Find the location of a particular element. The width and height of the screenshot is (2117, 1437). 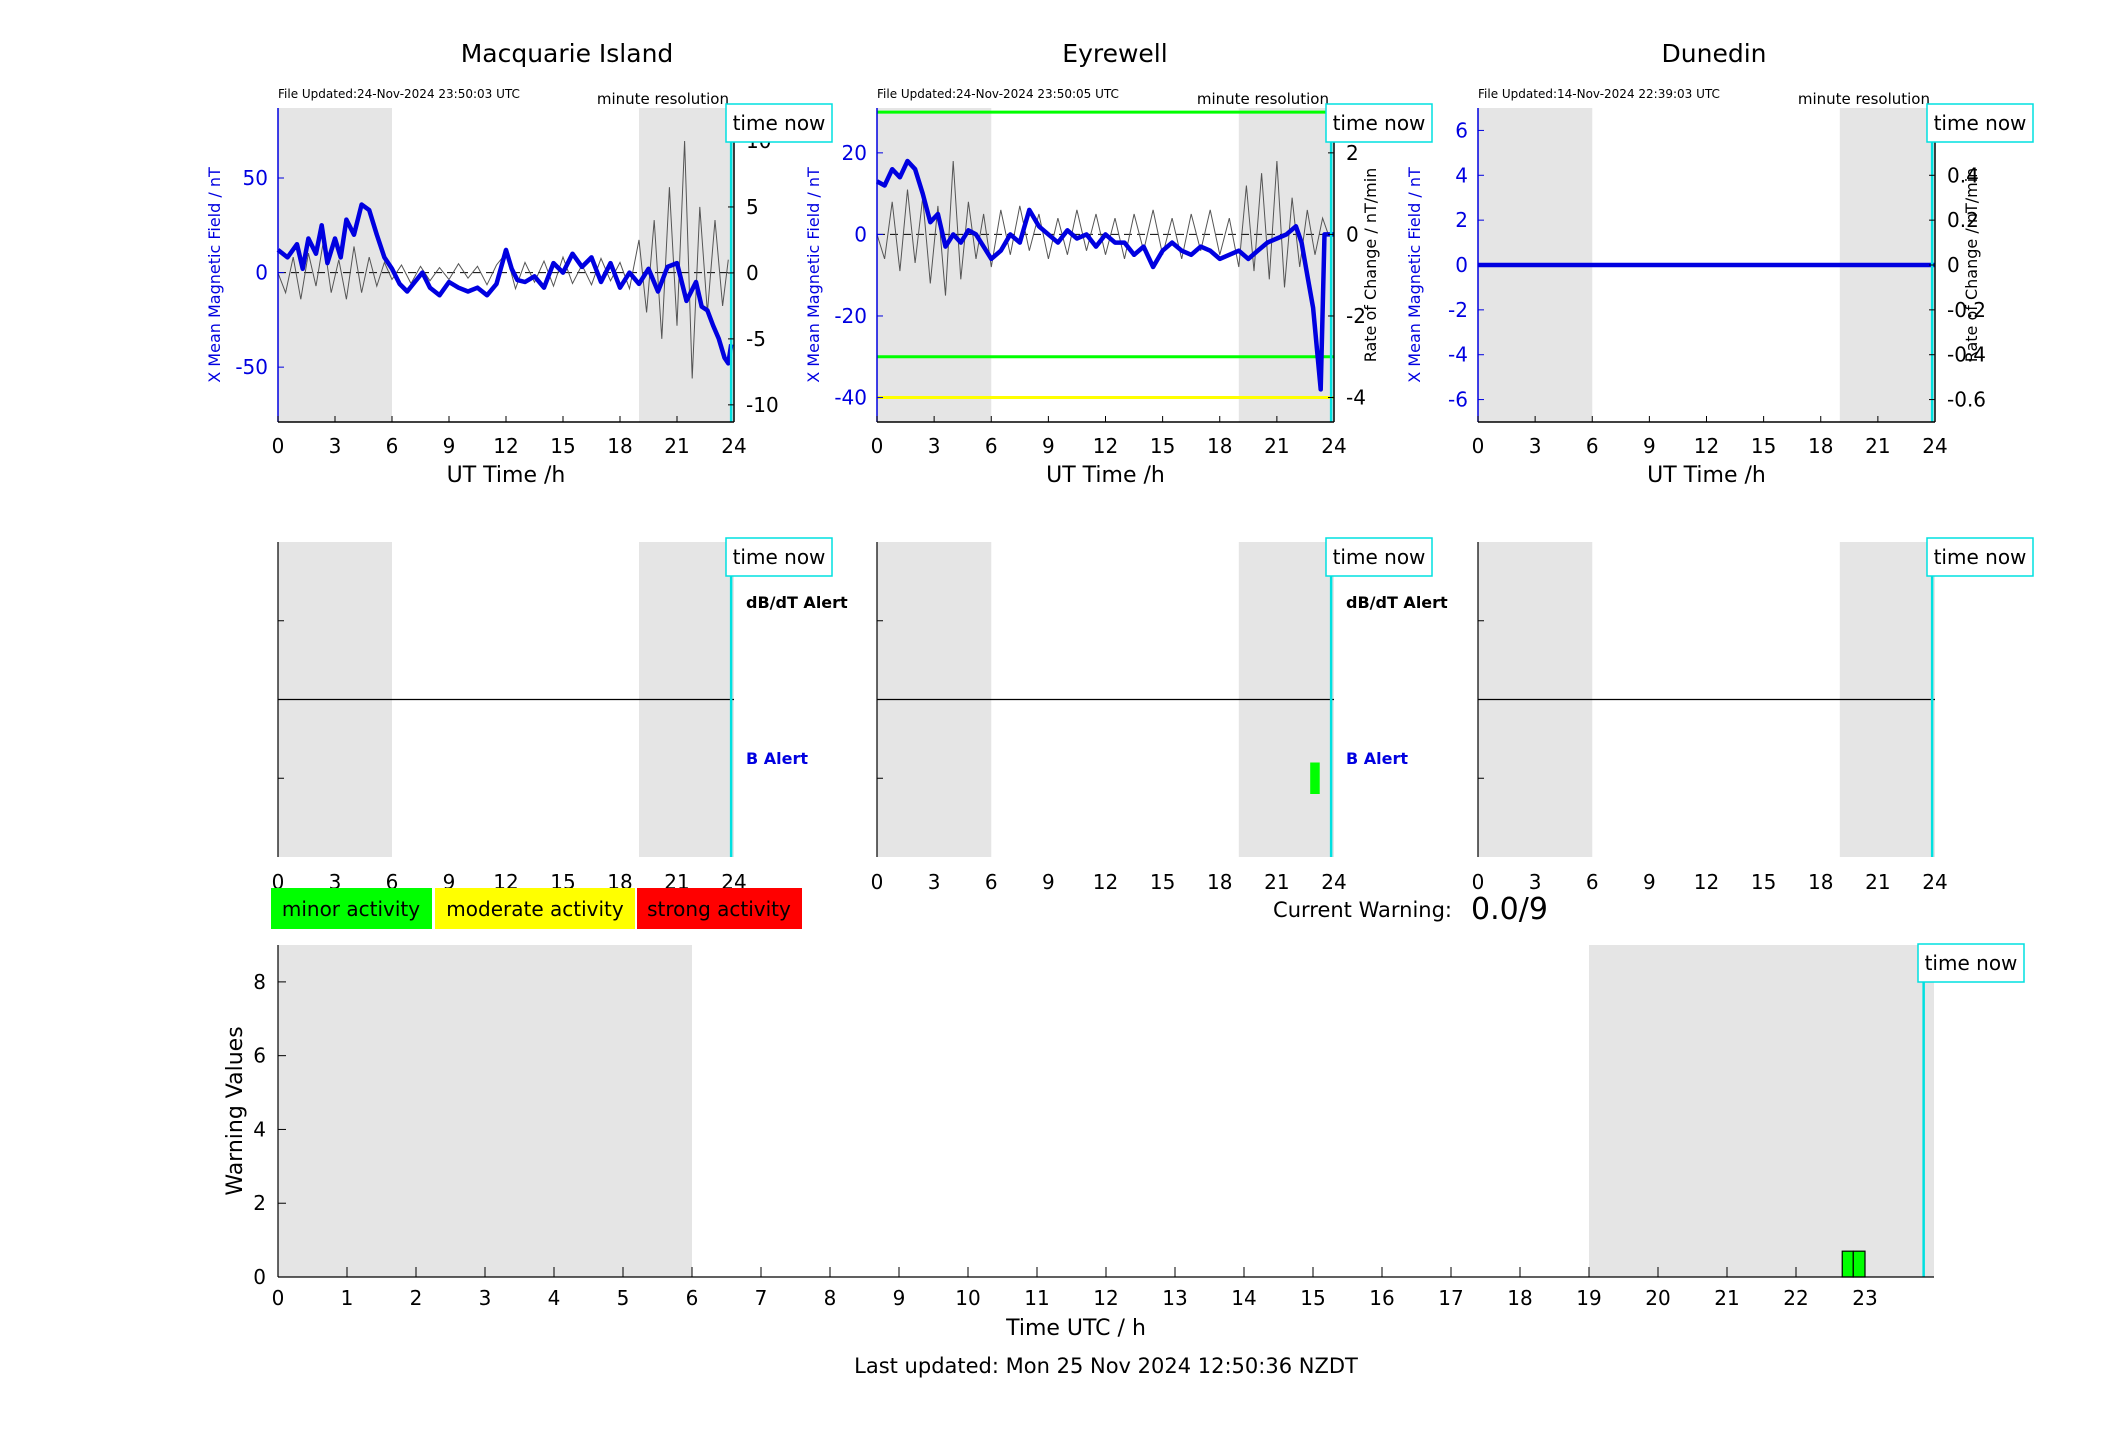

legend-moderate-label: moderate activity is located at coordinates (535, 909).